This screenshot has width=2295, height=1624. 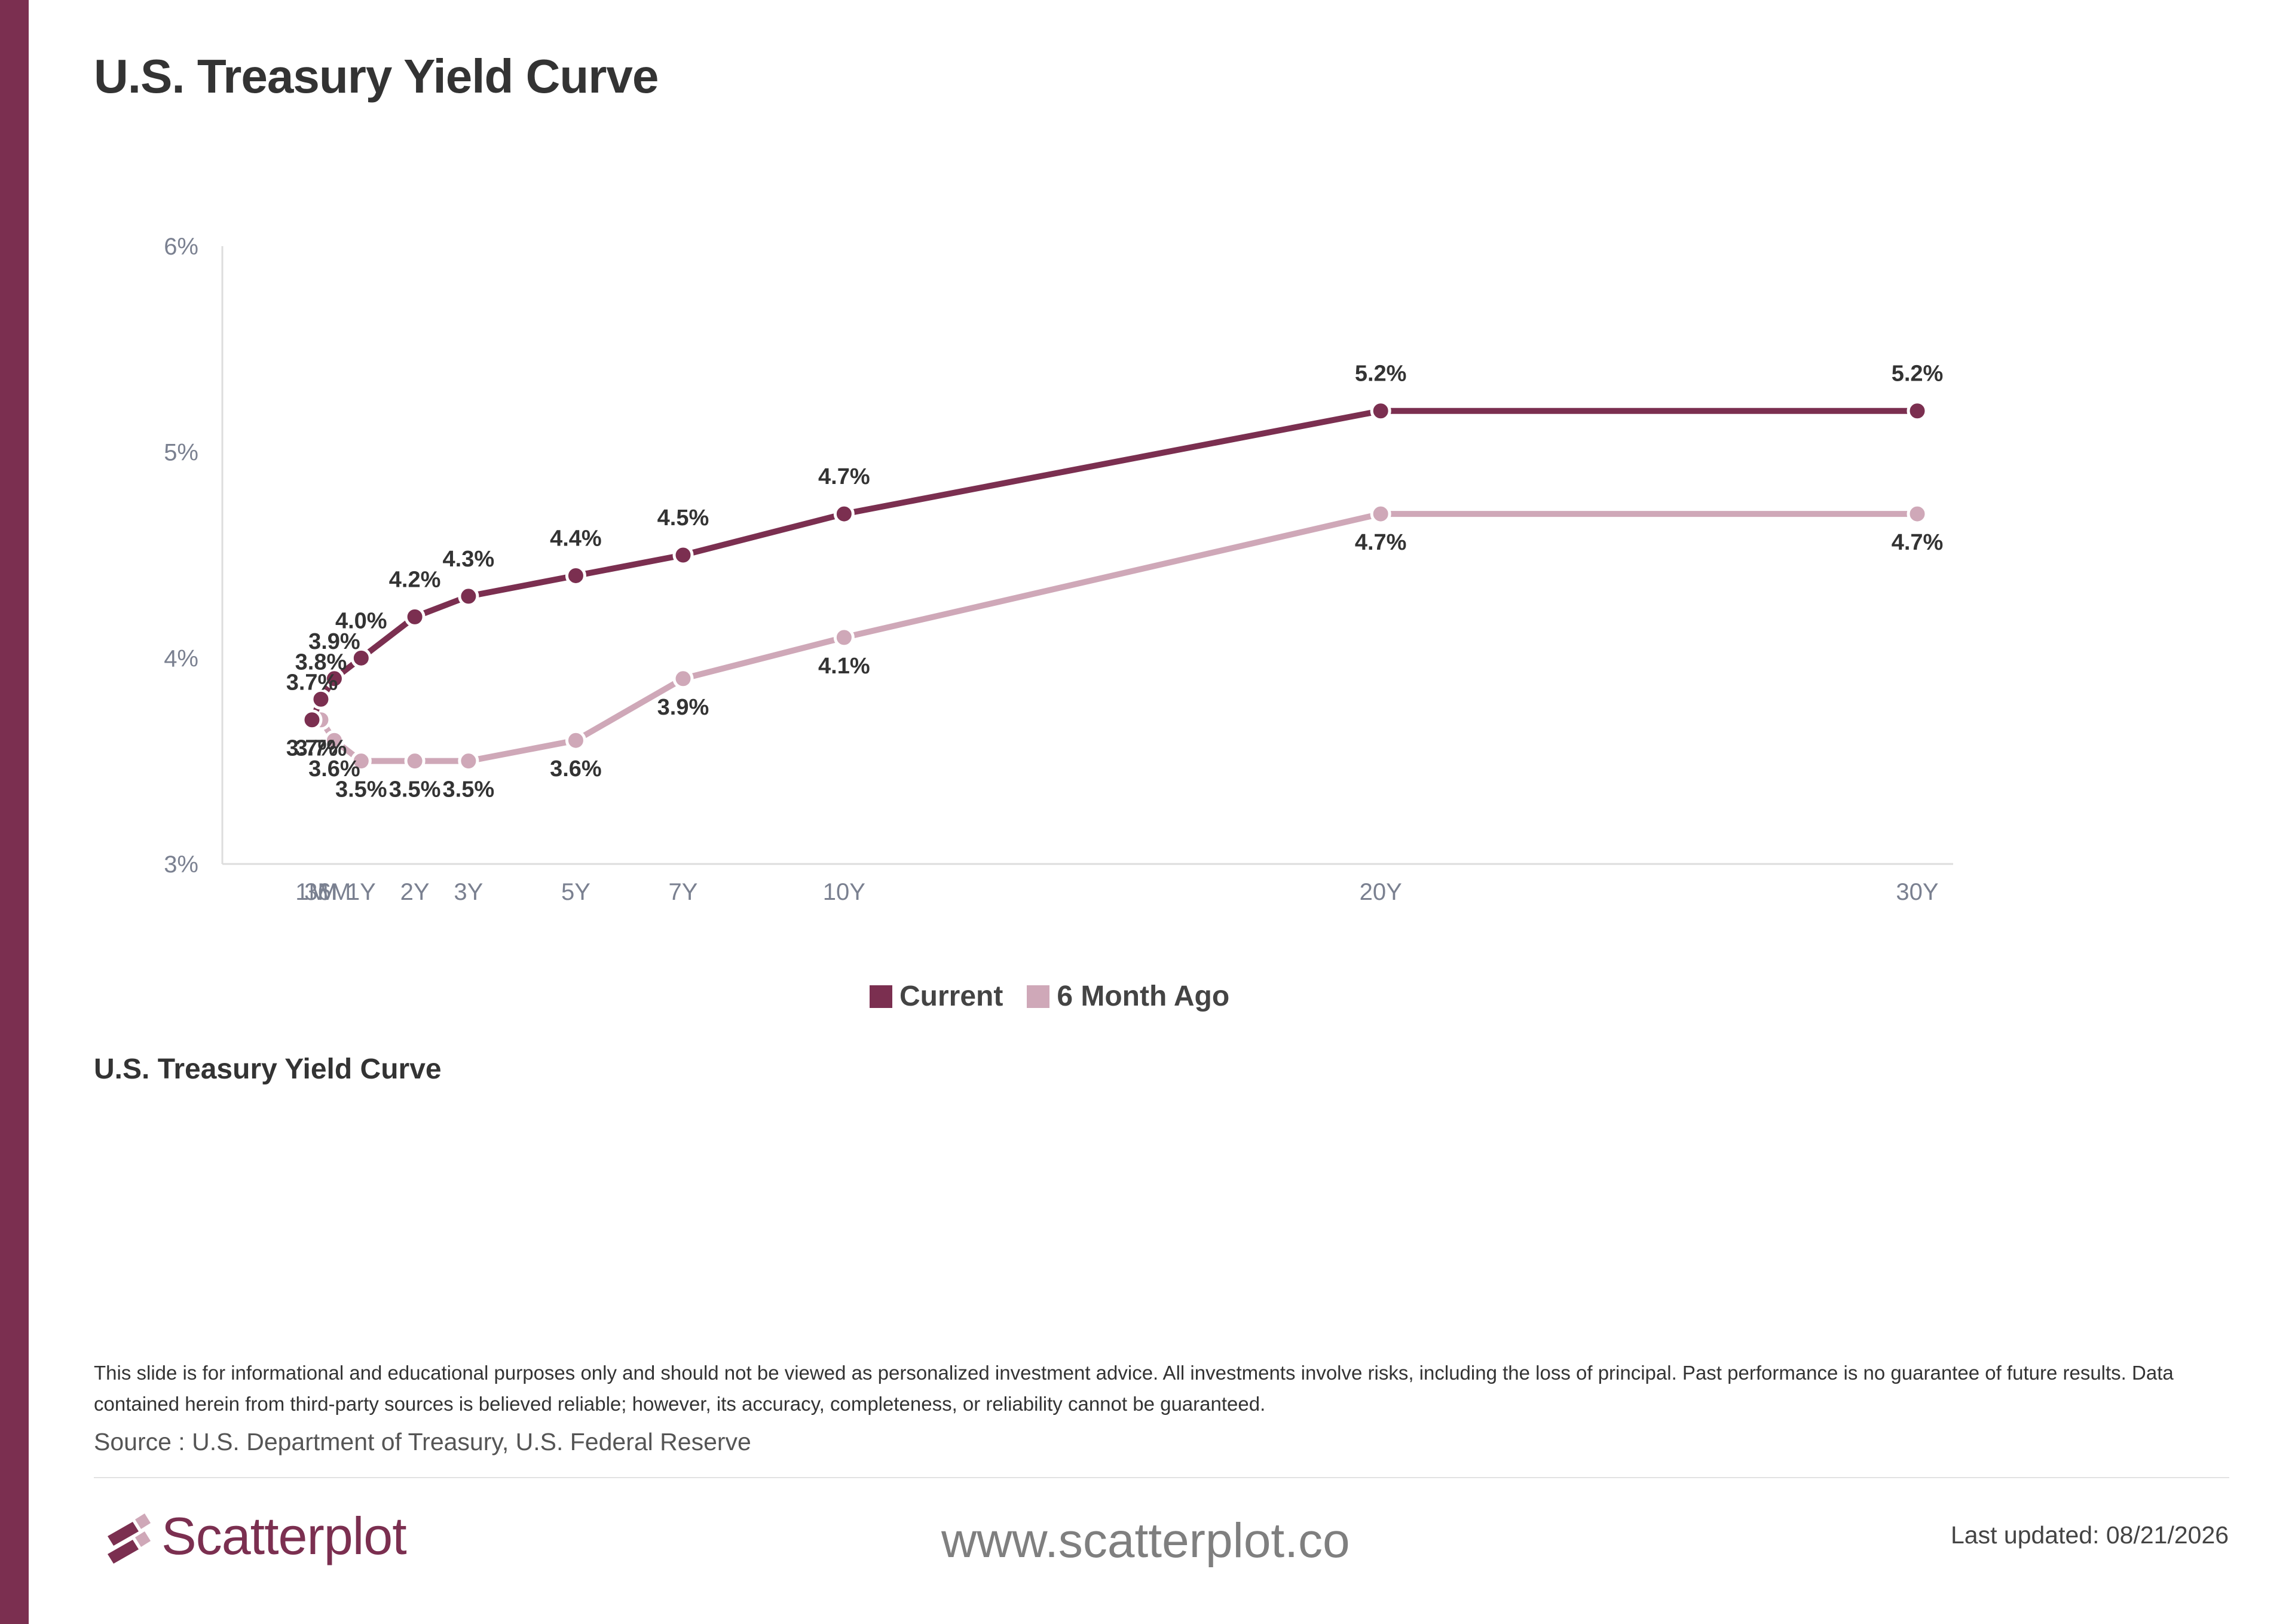 I want to click on y-tick-label: 4%, so click(x=181, y=658).